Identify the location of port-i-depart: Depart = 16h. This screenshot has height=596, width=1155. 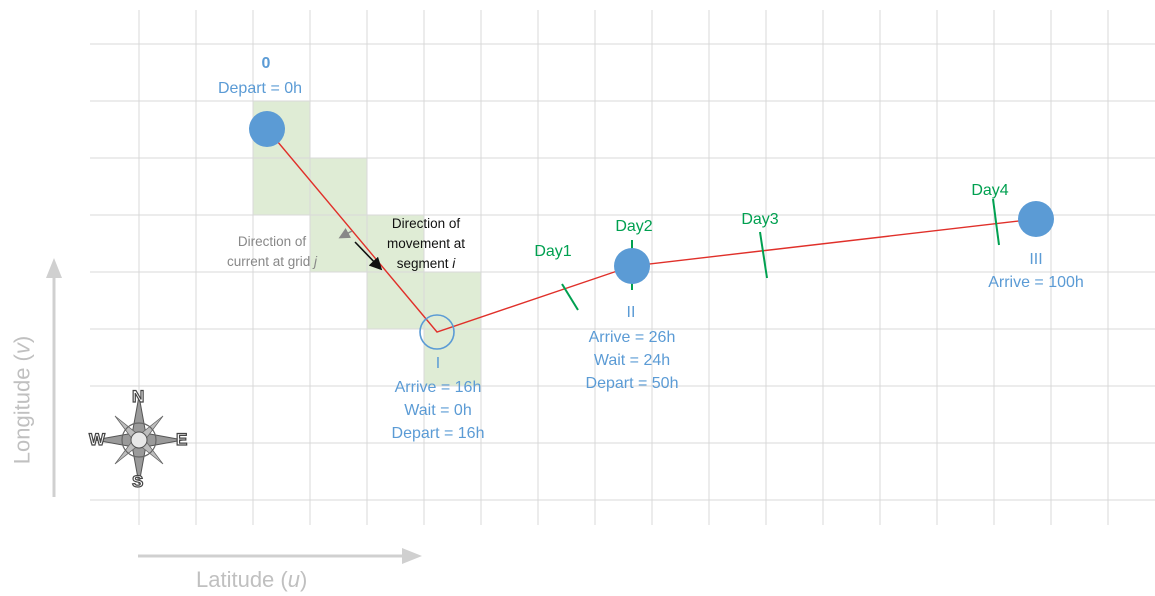
(438, 433).